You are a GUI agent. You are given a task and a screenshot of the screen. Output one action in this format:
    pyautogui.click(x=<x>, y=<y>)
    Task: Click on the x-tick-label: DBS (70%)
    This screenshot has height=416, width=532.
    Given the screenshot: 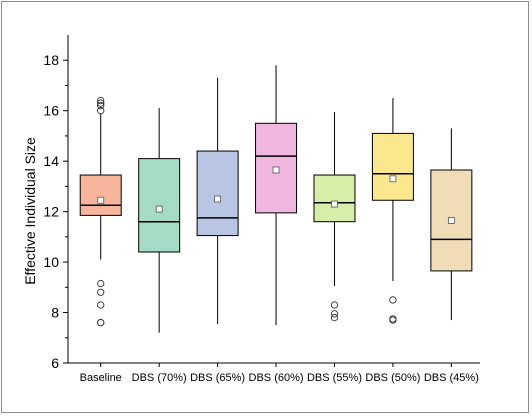 What is the action you would take?
    pyautogui.click(x=159, y=378)
    